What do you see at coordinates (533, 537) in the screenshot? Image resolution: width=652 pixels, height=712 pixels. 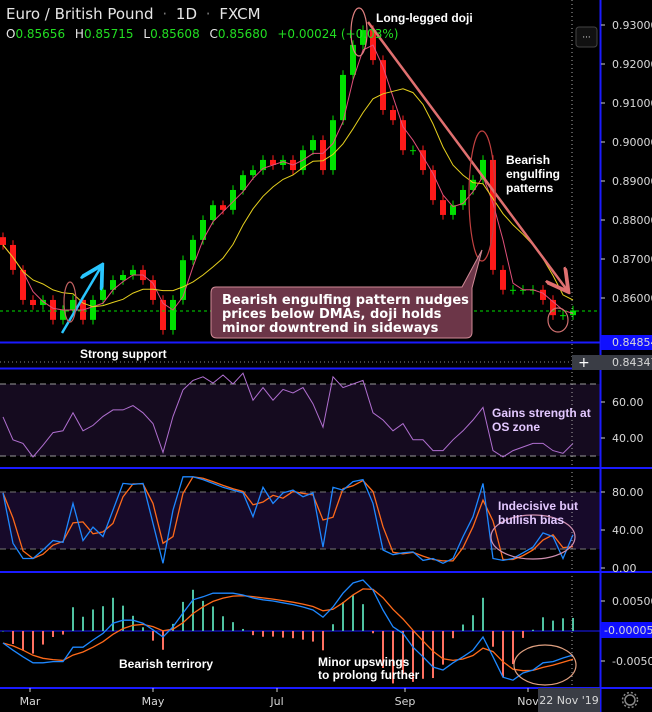 I see `stoch-highlight-ellipse` at bounding box center [533, 537].